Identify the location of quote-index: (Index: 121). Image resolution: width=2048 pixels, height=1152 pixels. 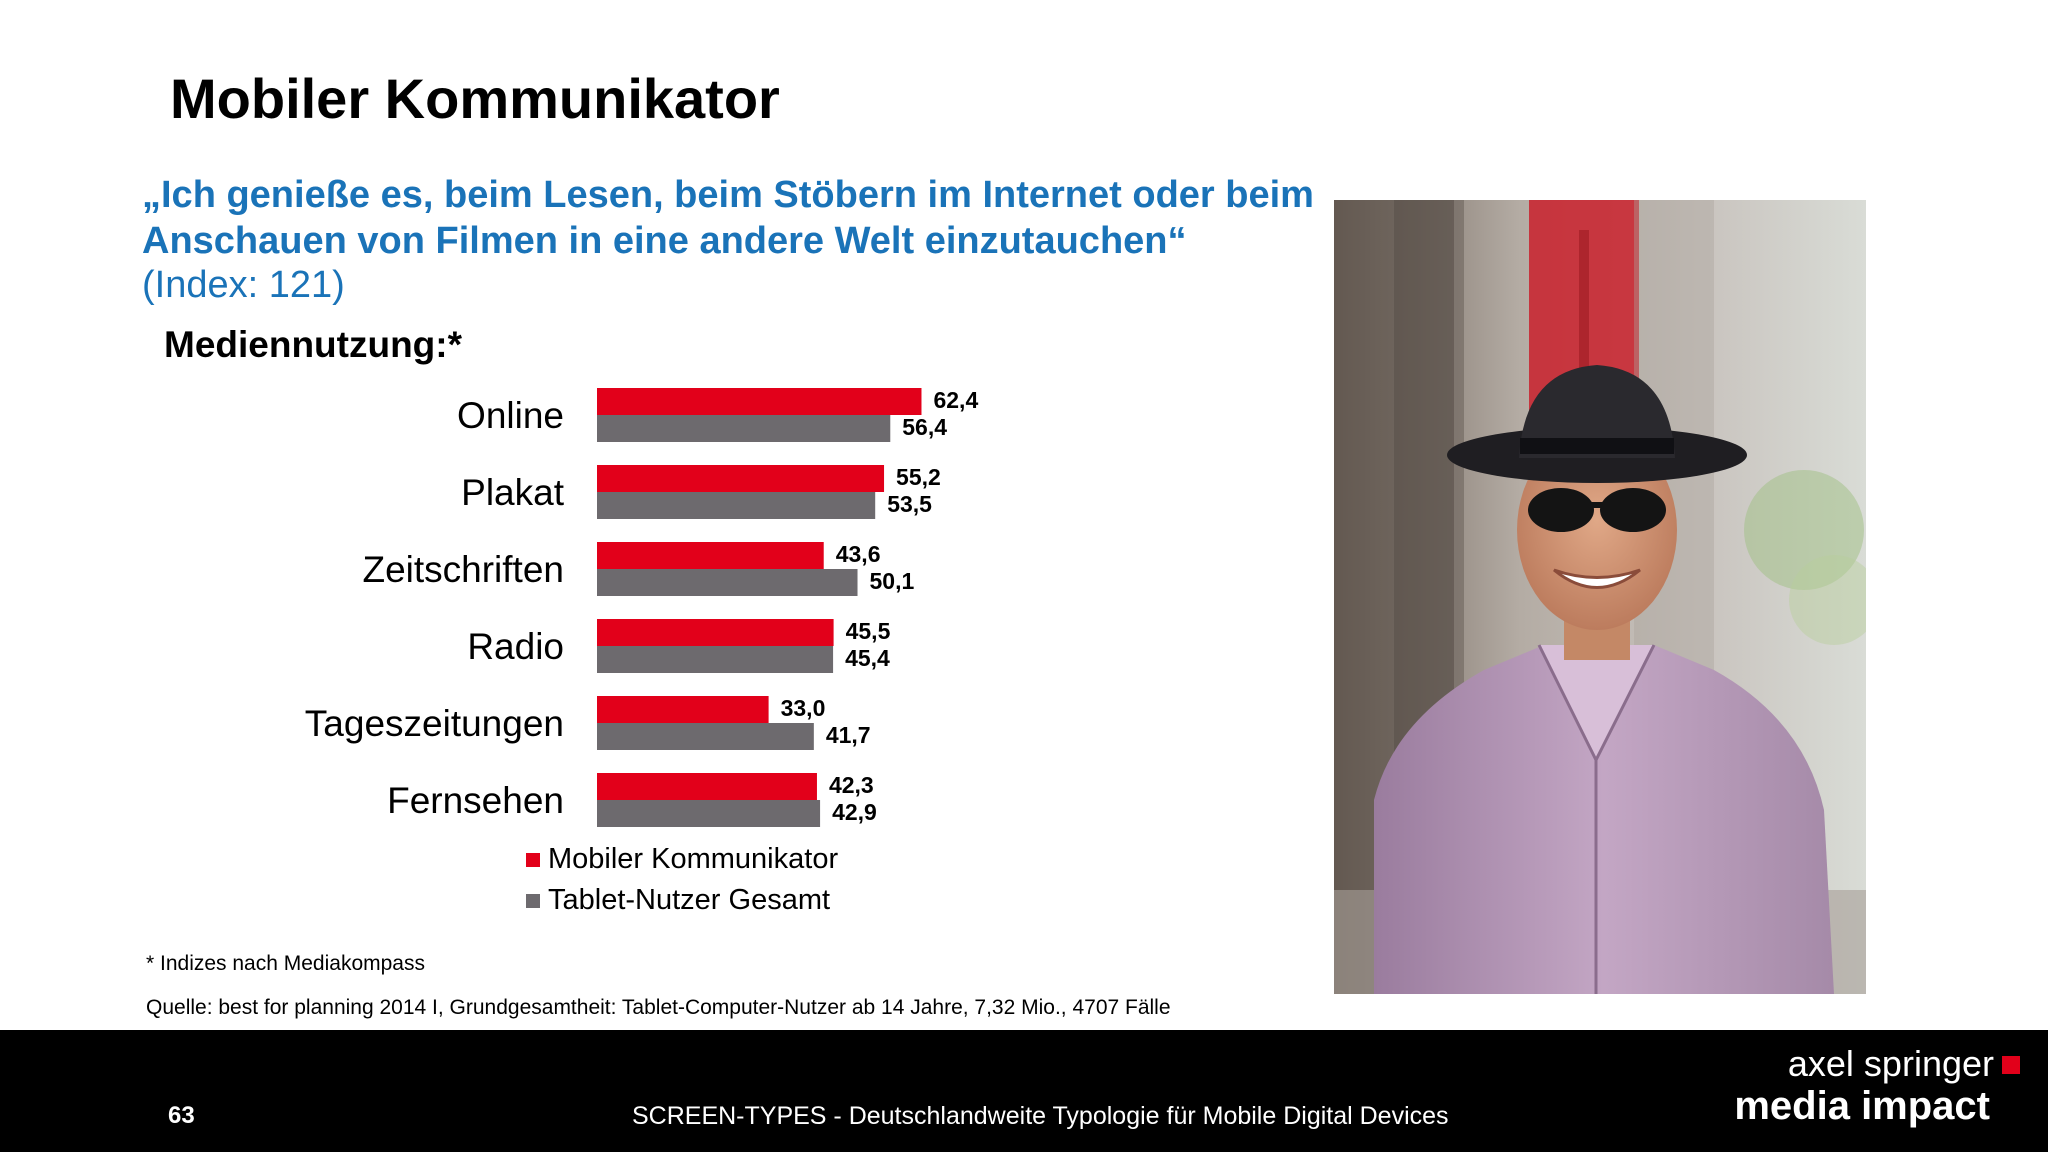
(243, 285).